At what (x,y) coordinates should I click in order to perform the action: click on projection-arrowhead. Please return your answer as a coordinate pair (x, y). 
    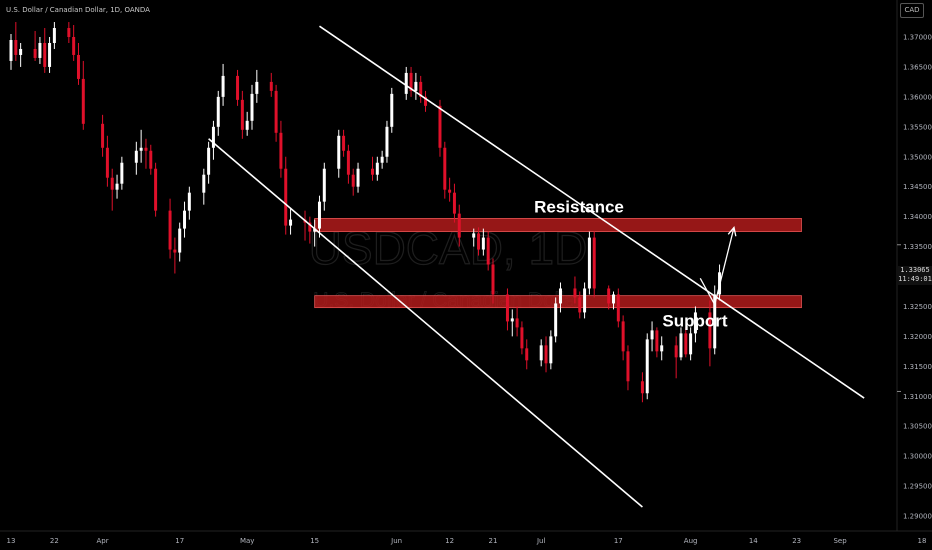
    Looking at the image, I should click on (732, 231).